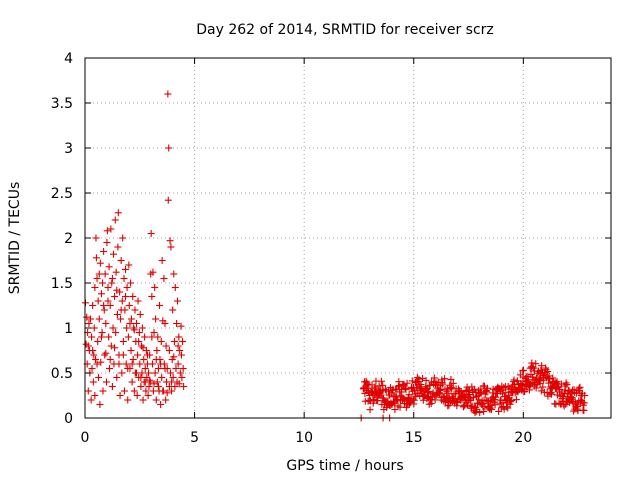 This screenshot has height=480, width=640. What do you see at coordinates (62, 104) in the screenshot?
I see `y-tick-label: 3.5` at bounding box center [62, 104].